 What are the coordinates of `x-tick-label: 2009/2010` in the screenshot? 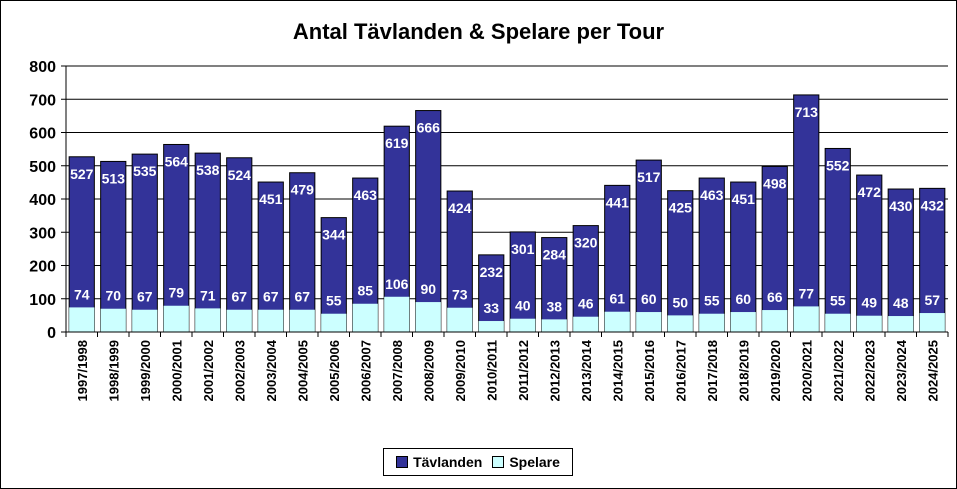 It's located at (460, 370).